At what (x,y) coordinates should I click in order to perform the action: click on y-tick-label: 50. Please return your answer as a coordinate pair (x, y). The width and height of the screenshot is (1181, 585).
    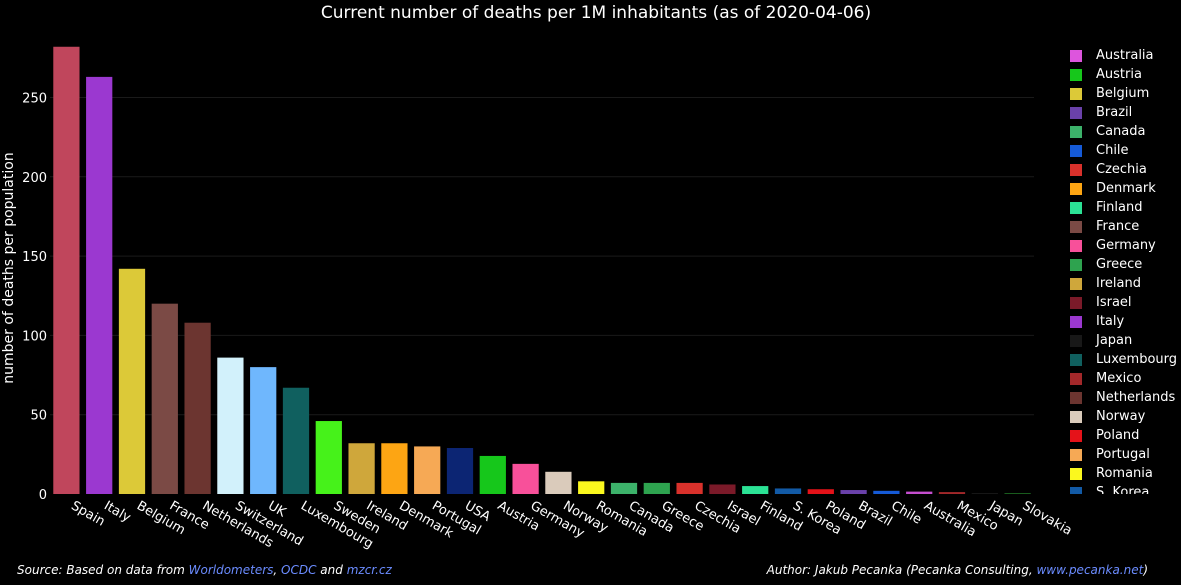
    Looking at the image, I should click on (38, 416).